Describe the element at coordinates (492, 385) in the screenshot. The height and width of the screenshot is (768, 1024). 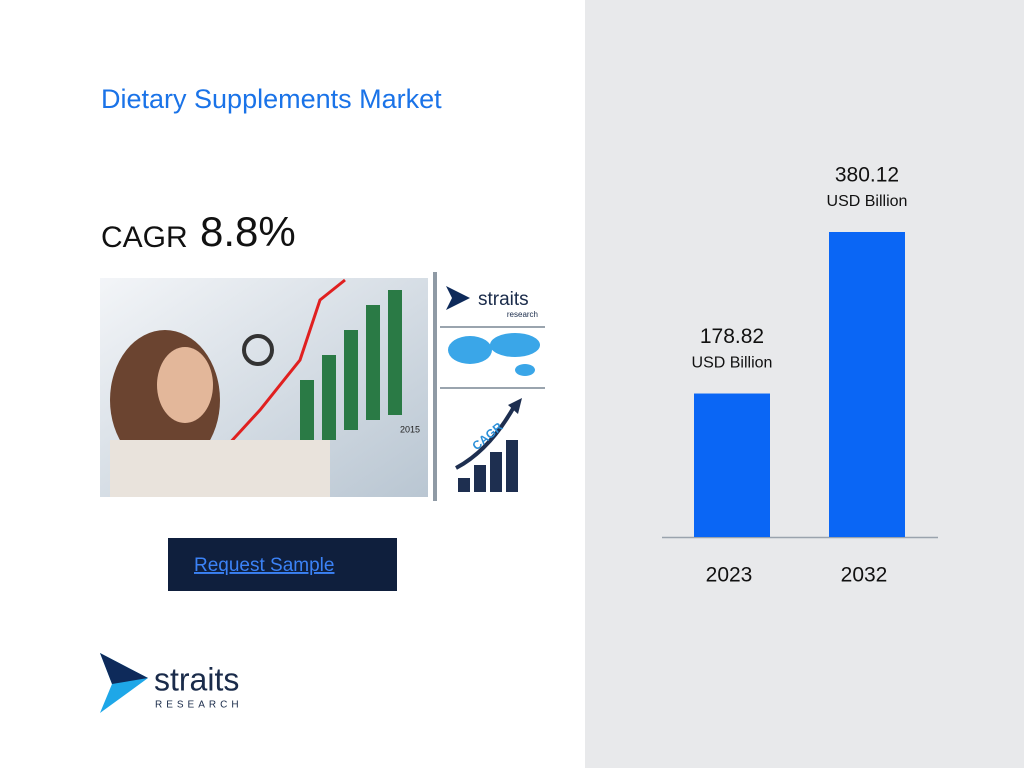
I see `side-icons: straits research CAGR` at that location.